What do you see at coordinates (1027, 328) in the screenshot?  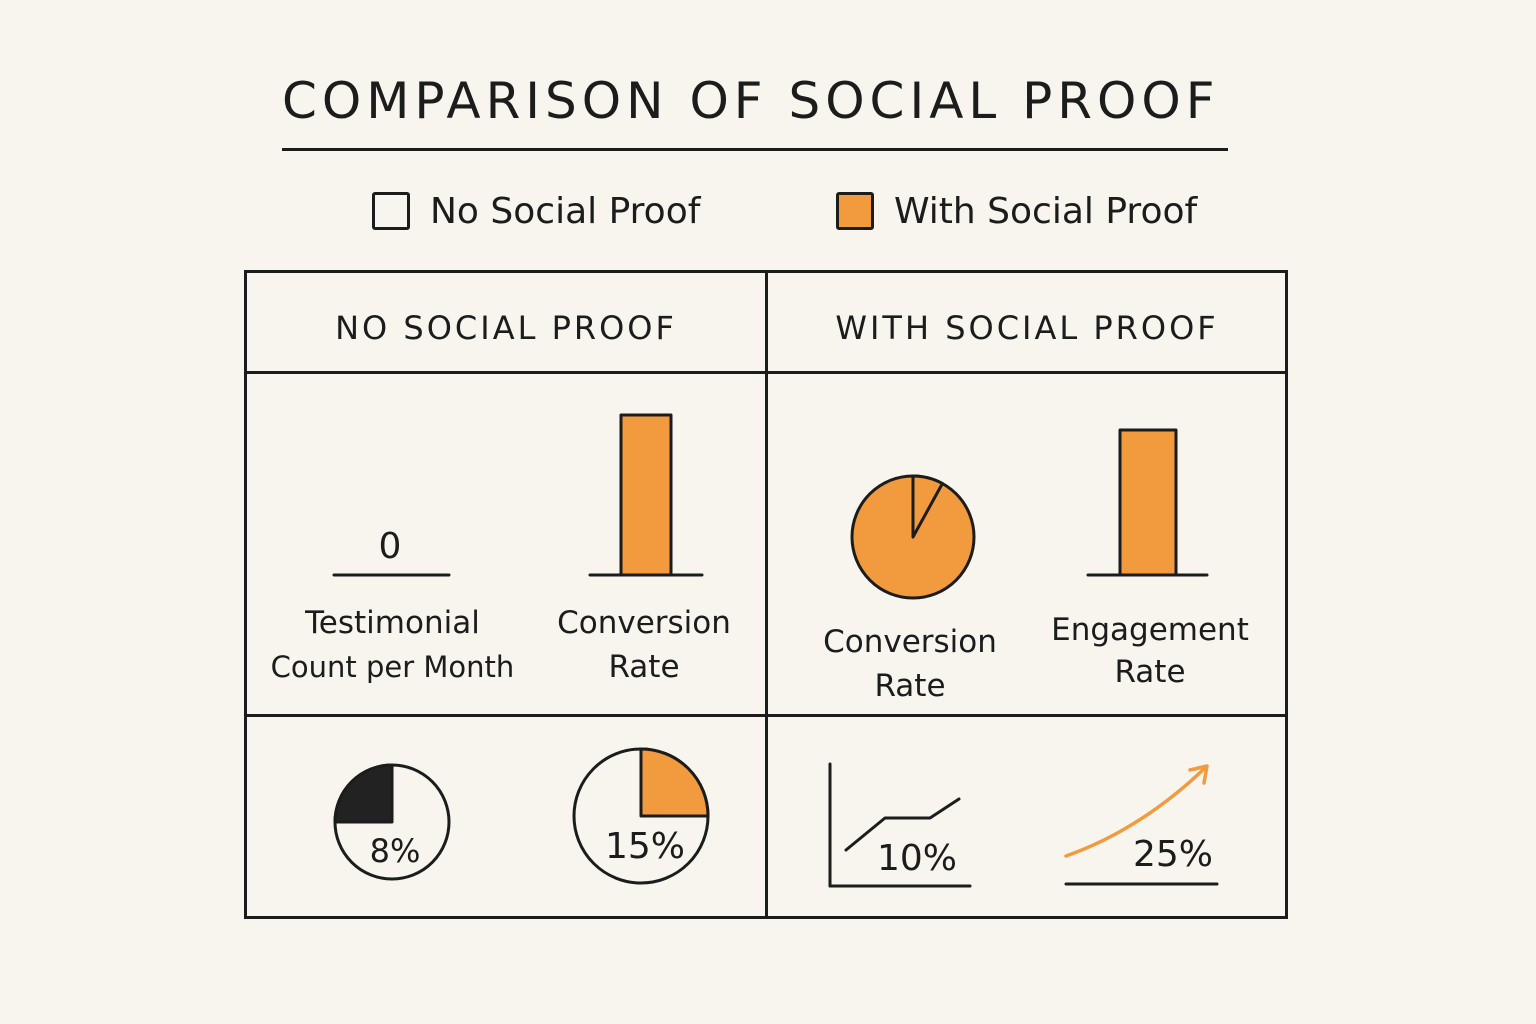 I see `column-heading-with-social-proof: With Social Proof` at bounding box center [1027, 328].